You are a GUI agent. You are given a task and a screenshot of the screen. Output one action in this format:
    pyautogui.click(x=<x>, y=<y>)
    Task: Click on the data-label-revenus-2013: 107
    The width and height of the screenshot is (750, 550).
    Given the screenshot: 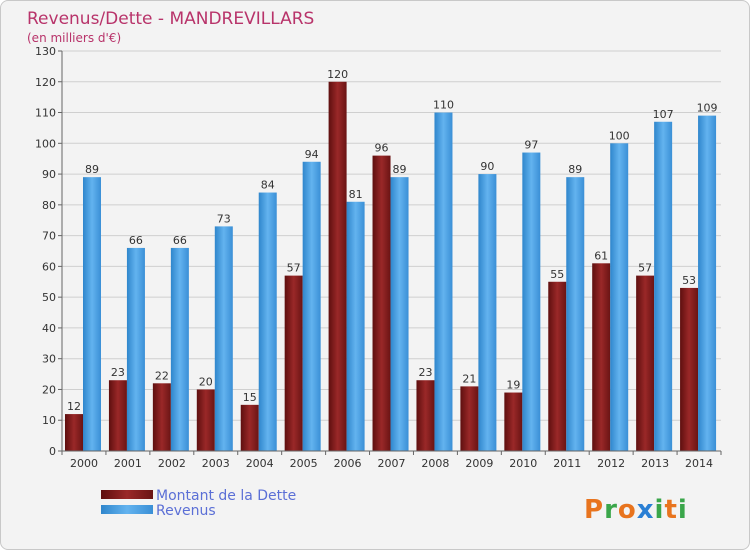 What is the action you would take?
    pyautogui.click(x=663, y=114)
    